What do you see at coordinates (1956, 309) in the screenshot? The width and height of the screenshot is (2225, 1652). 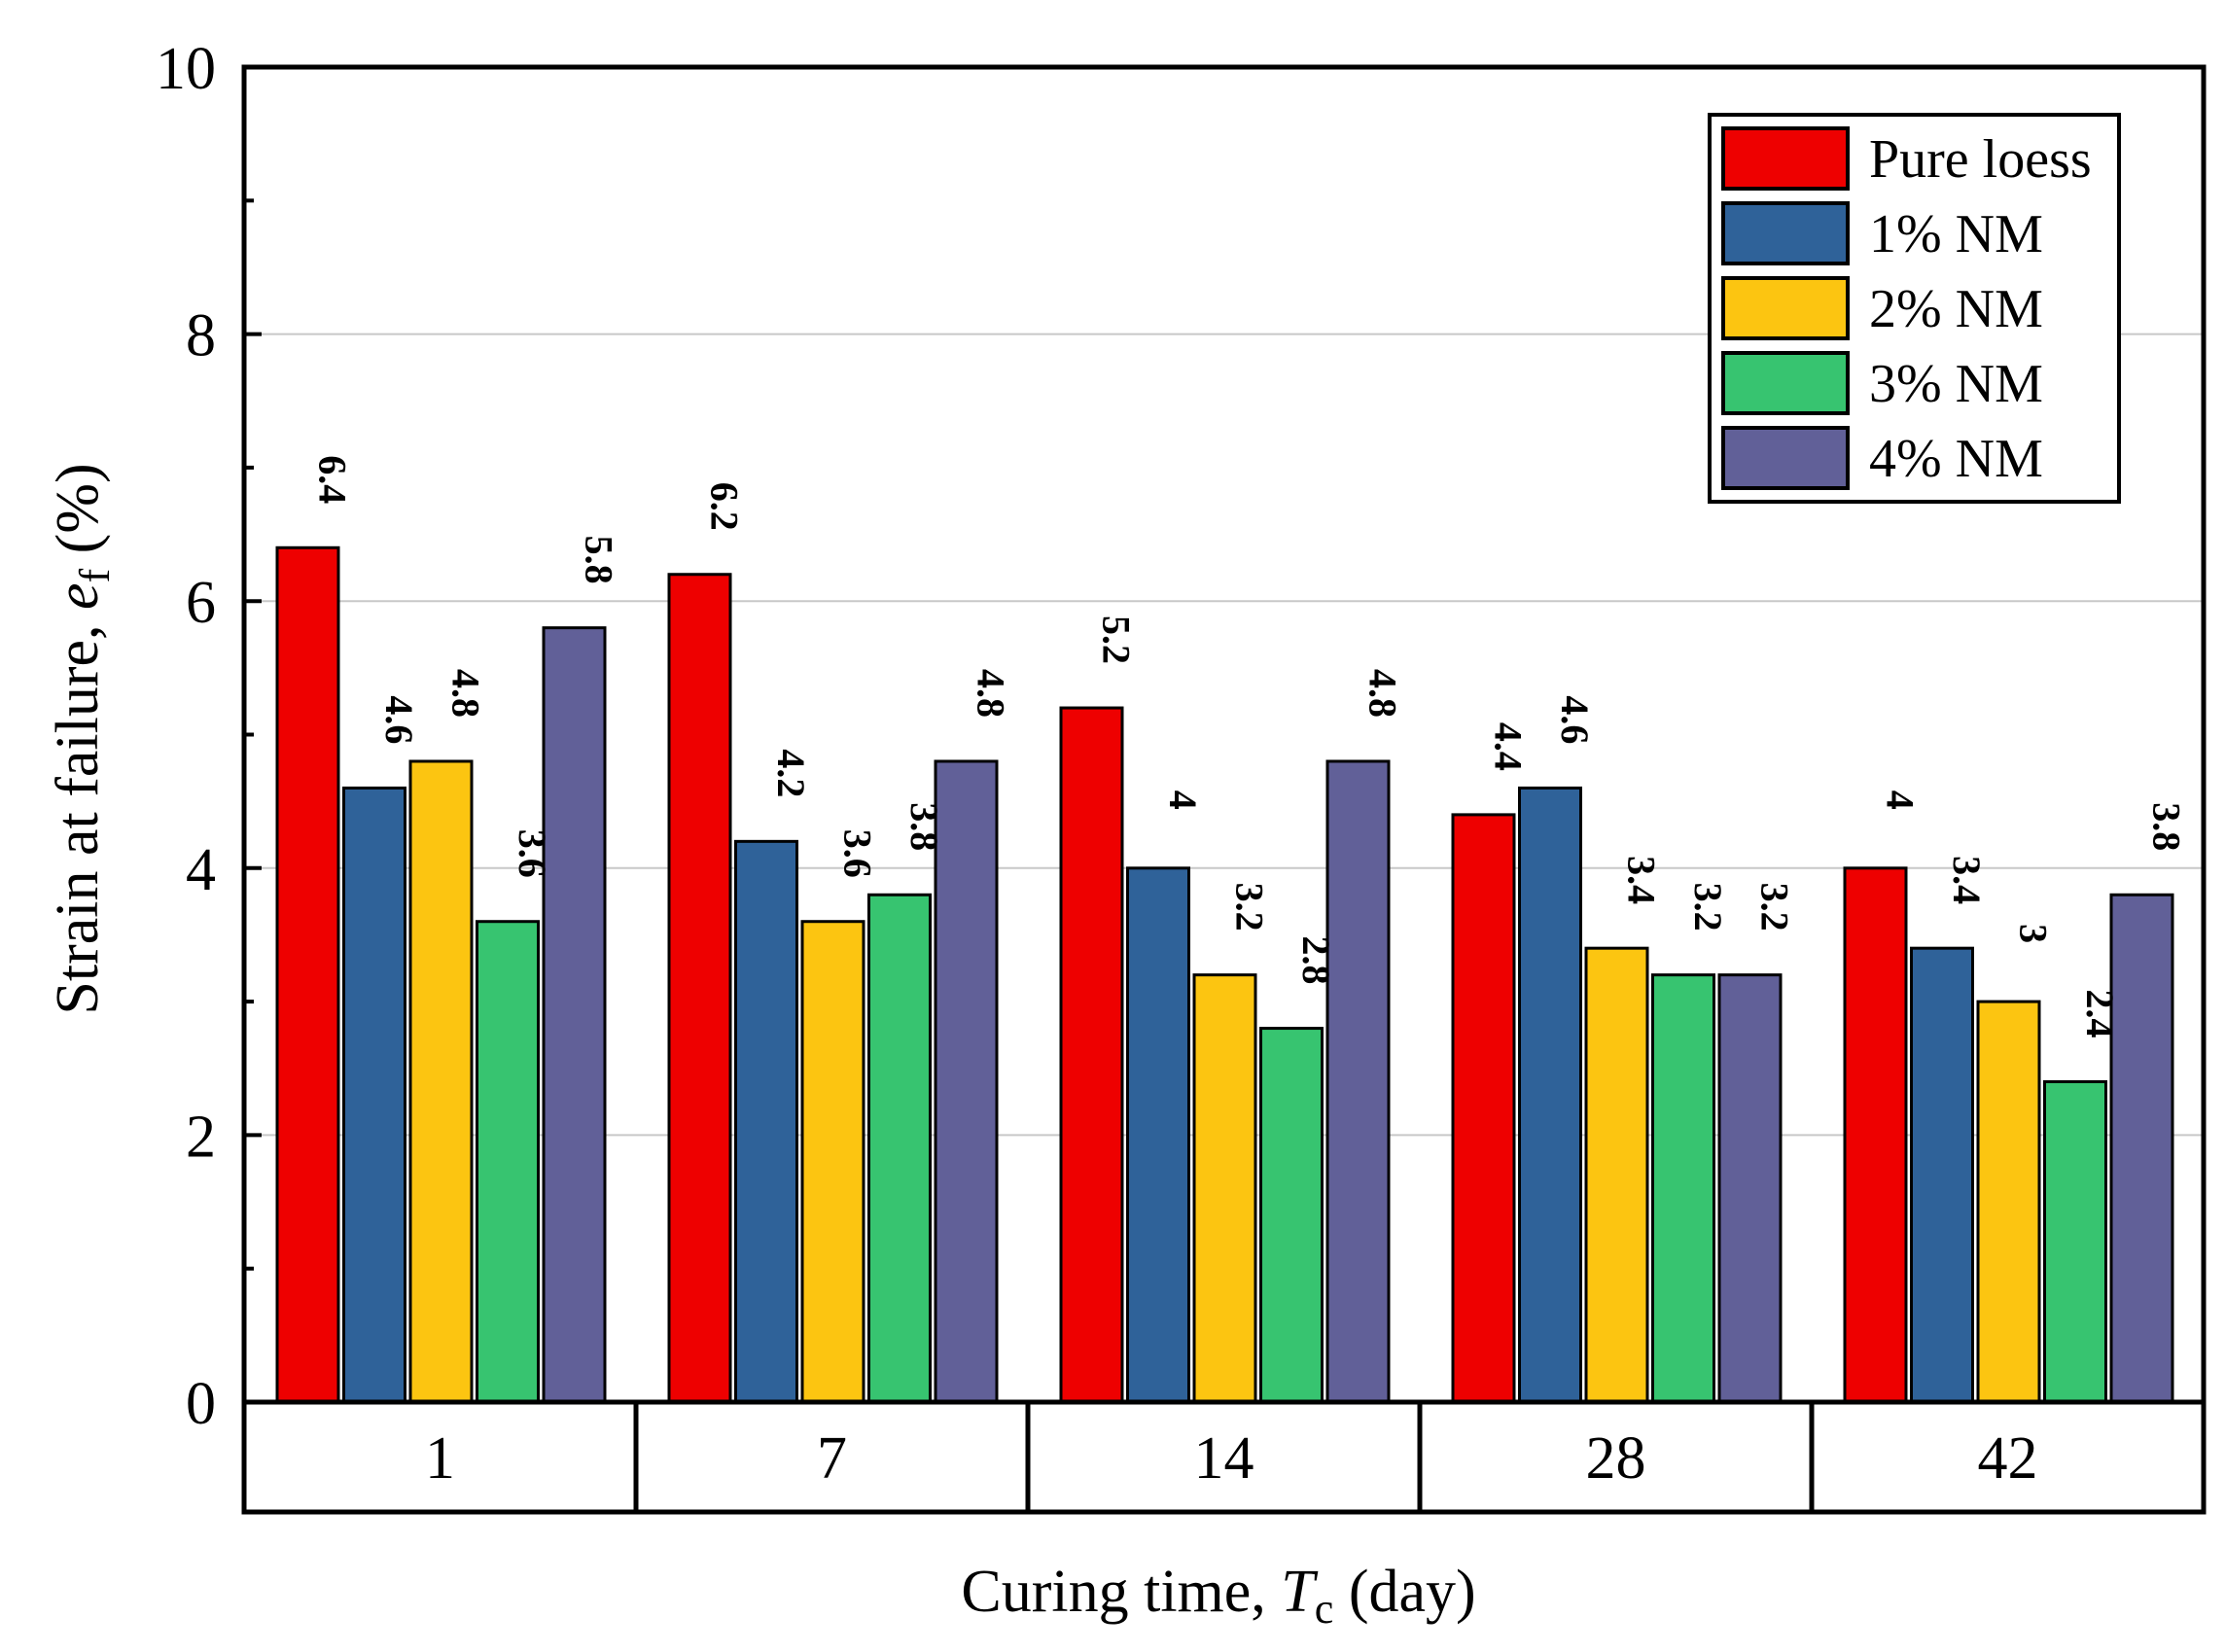 I see `legend-label: 2% NM` at bounding box center [1956, 309].